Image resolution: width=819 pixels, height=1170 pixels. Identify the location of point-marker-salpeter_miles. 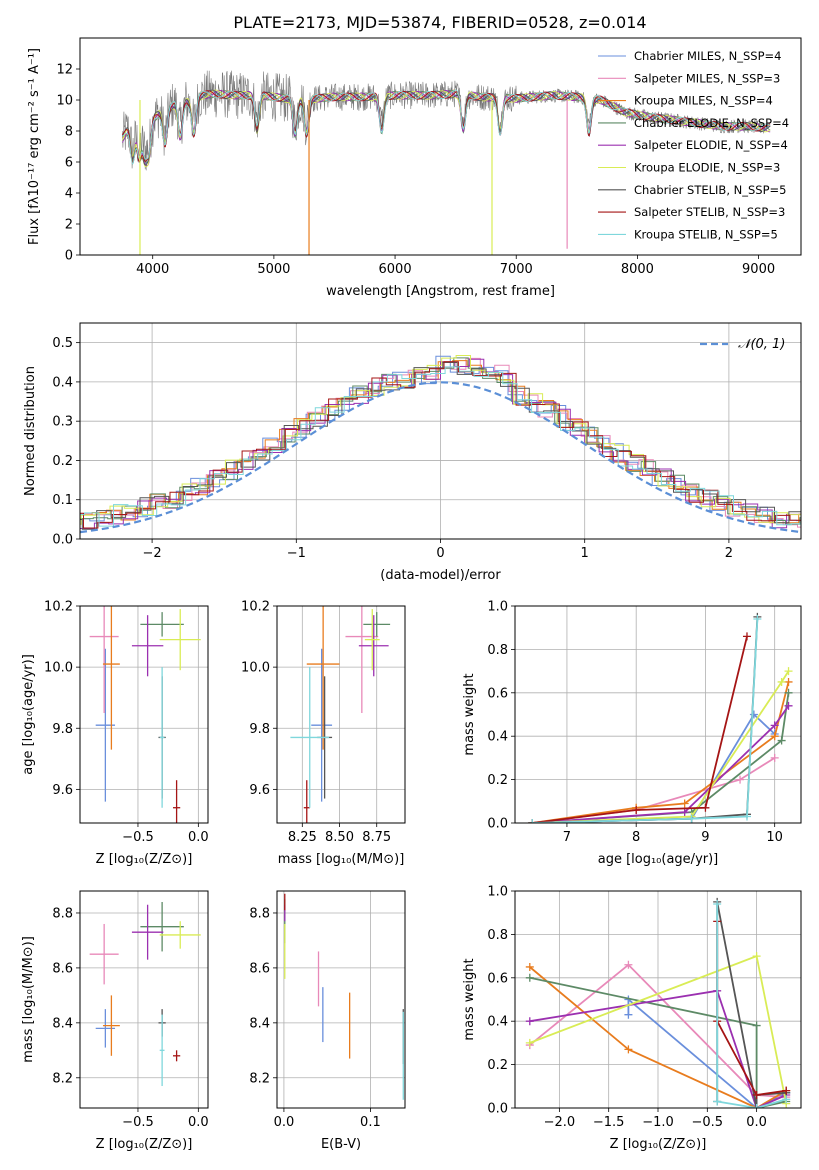
(628, 964).